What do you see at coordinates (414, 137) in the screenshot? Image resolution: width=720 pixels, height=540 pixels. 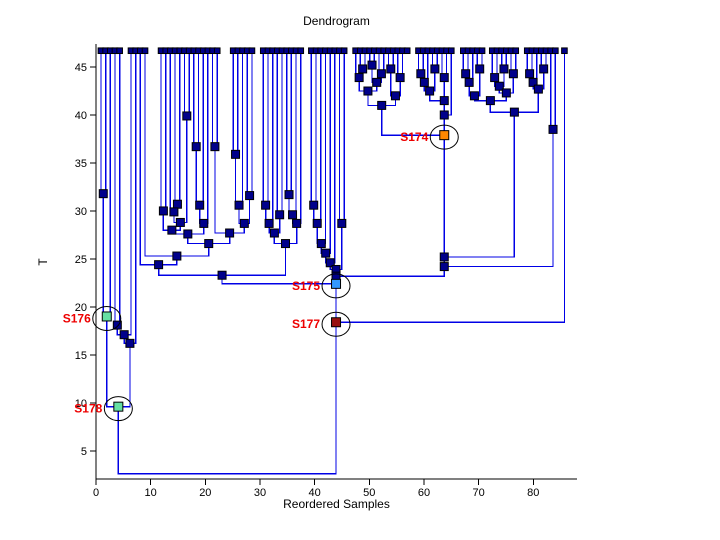 I see `highlight-label: S174` at bounding box center [414, 137].